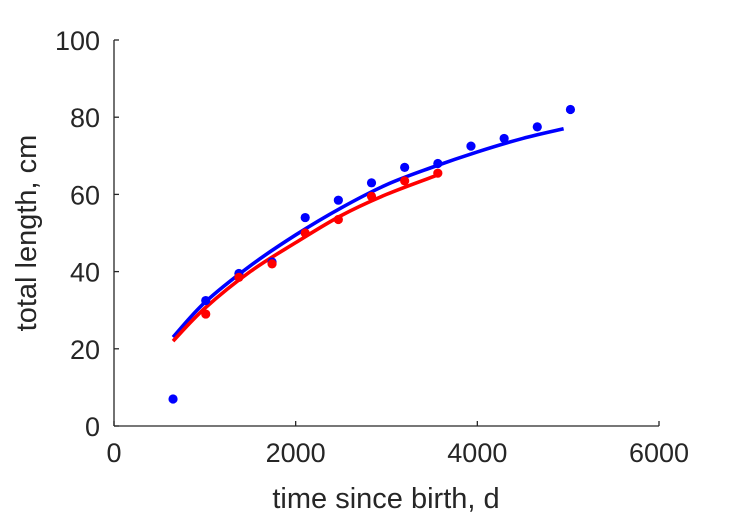 This screenshot has height=521, width=729. What do you see at coordinates (27, 233) in the screenshot?
I see `y-axis-label: total length, cm` at bounding box center [27, 233].